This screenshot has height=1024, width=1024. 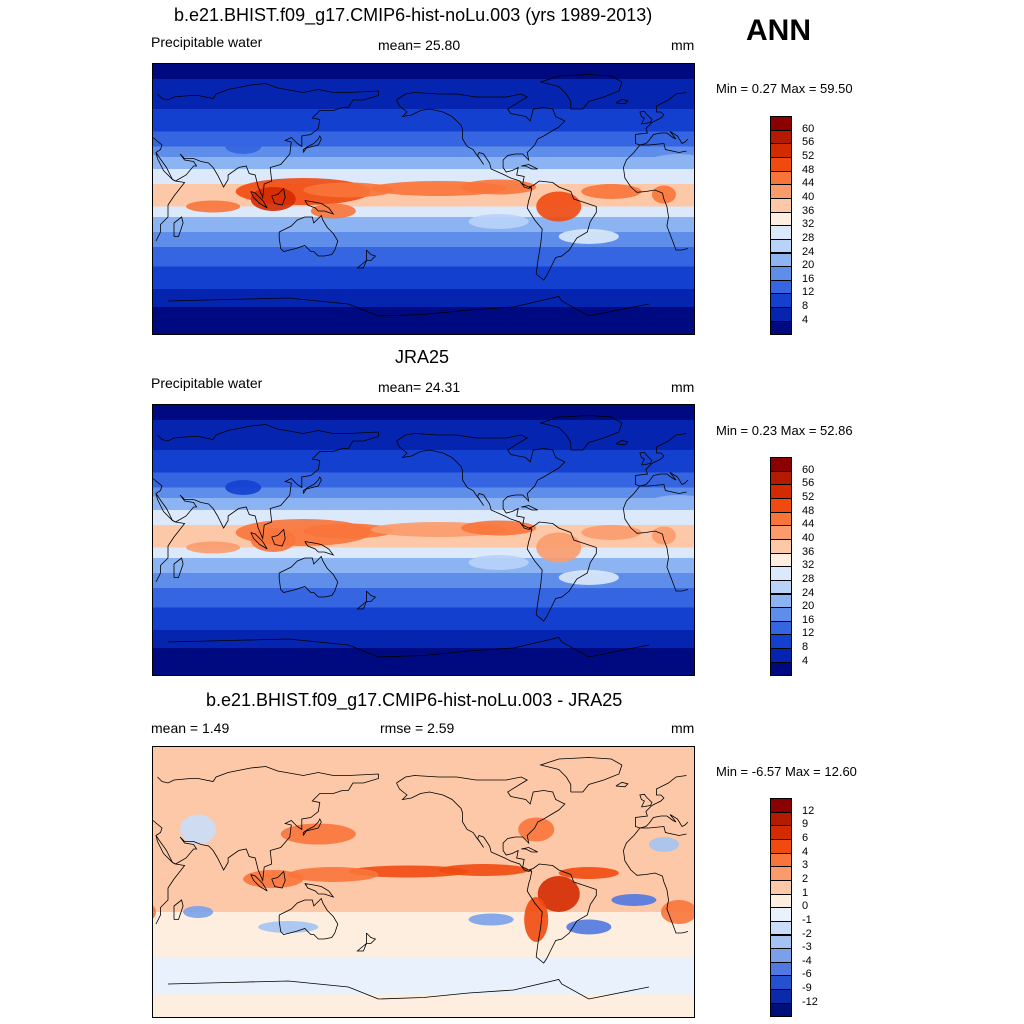 I want to click on map-obs, so click(x=423, y=540).